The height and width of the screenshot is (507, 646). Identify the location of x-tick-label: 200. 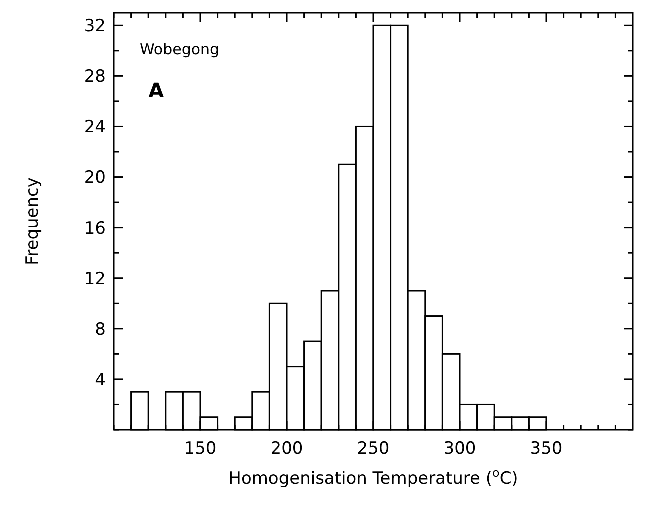
(287, 449).